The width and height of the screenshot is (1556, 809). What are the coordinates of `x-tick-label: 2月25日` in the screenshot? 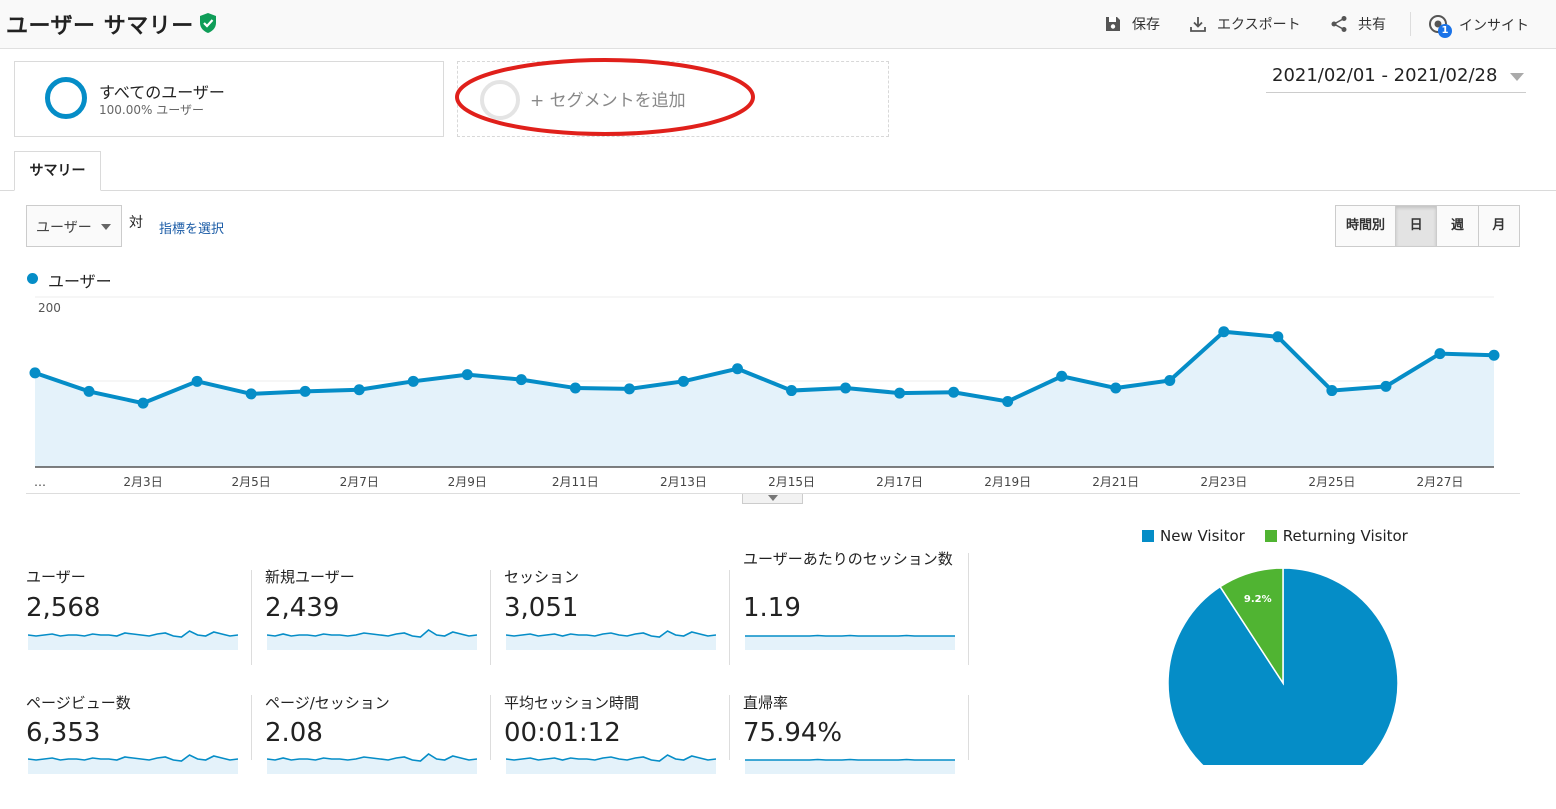 It's located at (1331, 482).